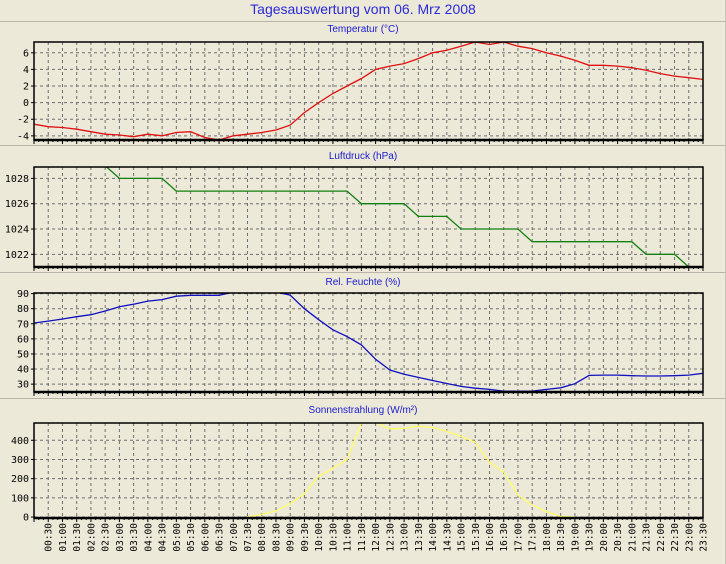  I want to click on y-tick-label: 60, so click(23, 339).